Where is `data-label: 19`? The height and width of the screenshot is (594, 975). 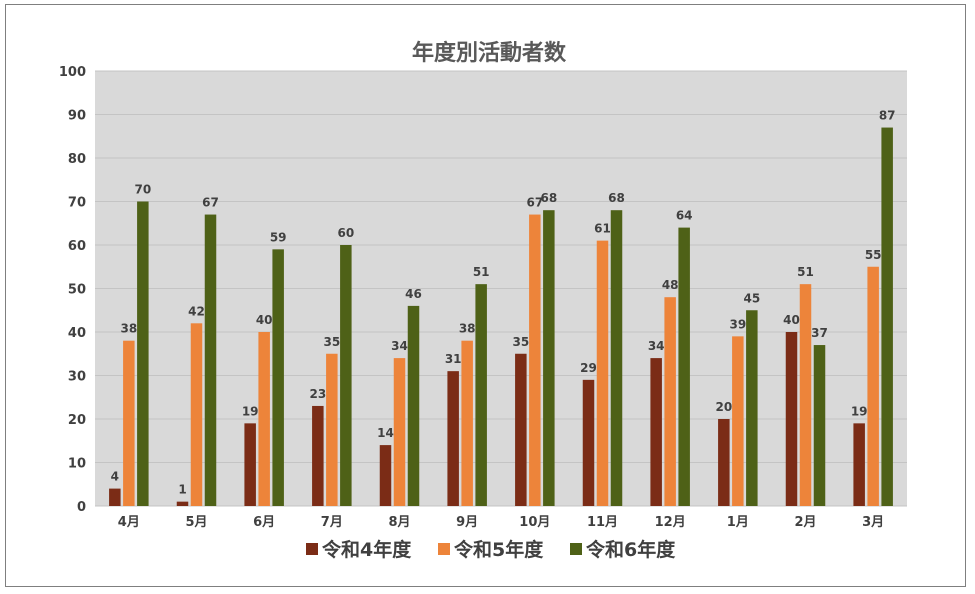
data-label: 19 is located at coordinates (250, 411).